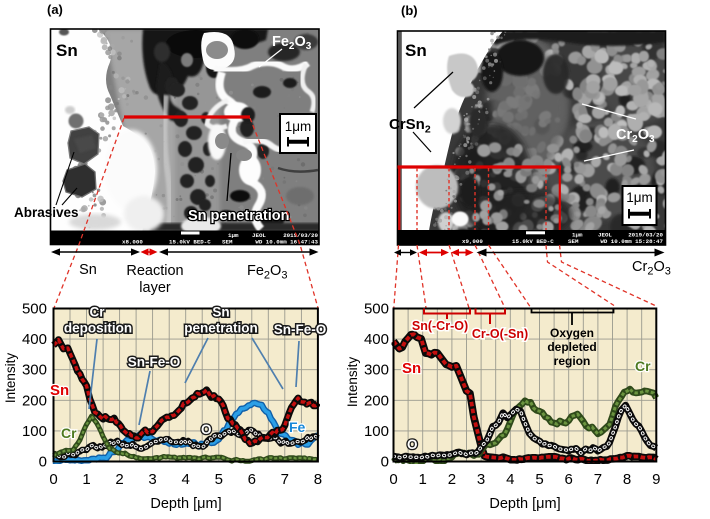  What do you see at coordinates (572, 361) in the screenshot?
I see `svg-text: region` at bounding box center [572, 361].